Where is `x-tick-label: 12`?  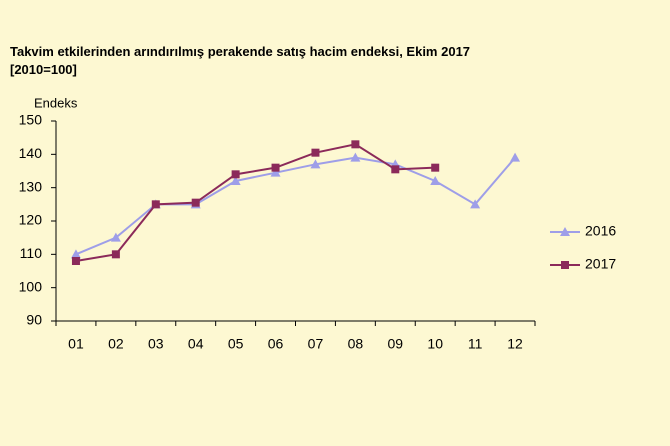
x-tick-label: 12 is located at coordinates (515, 344).